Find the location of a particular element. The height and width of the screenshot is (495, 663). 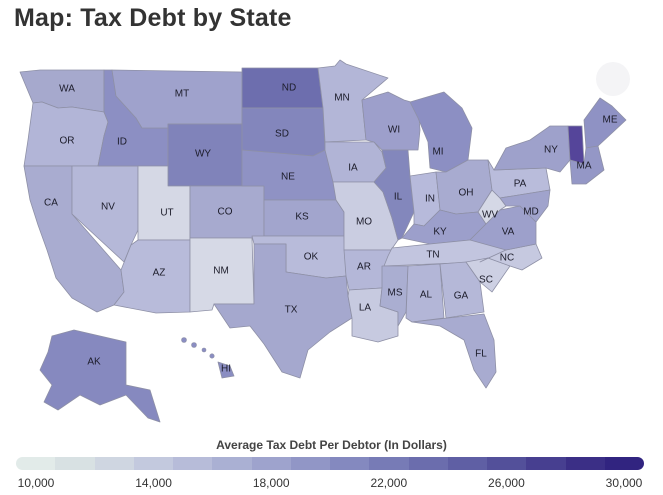

state-ny is located at coordinates (532, 149).